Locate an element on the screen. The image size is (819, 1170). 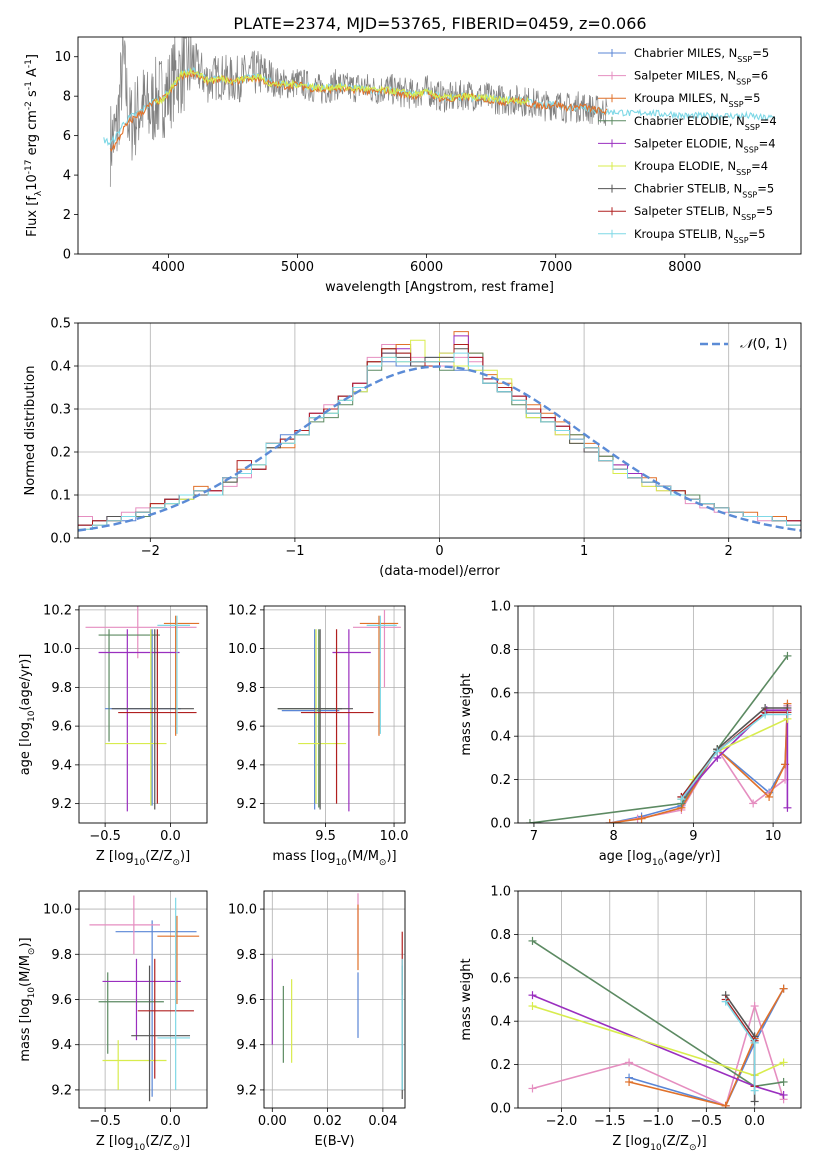
plot-area-mass-weight-vs-metallicity is located at coordinates (658, 1022).